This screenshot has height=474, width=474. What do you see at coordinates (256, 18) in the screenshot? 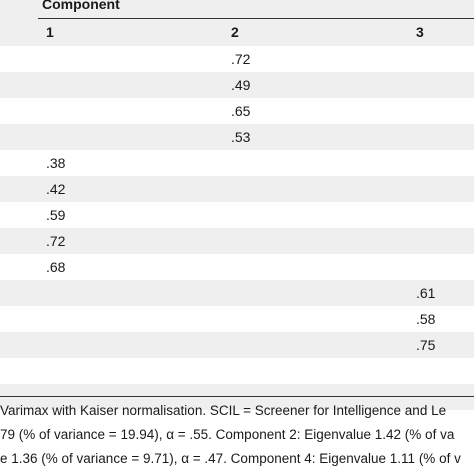
I see `component-heading-rule` at bounding box center [256, 18].